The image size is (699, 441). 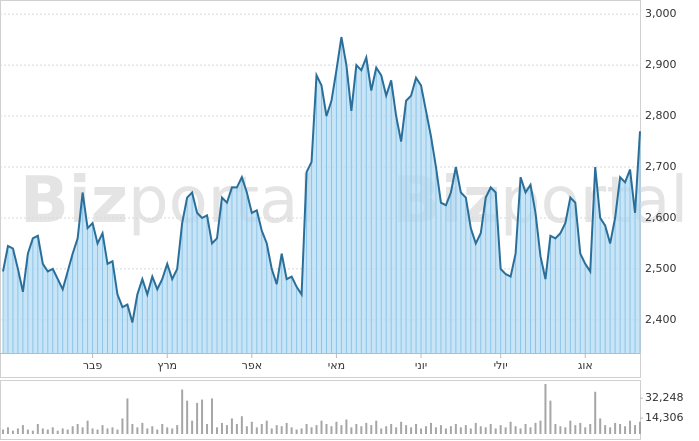 What do you see at coordinates (320, 410) in the screenshot?
I see `volume-frame` at bounding box center [320, 410].